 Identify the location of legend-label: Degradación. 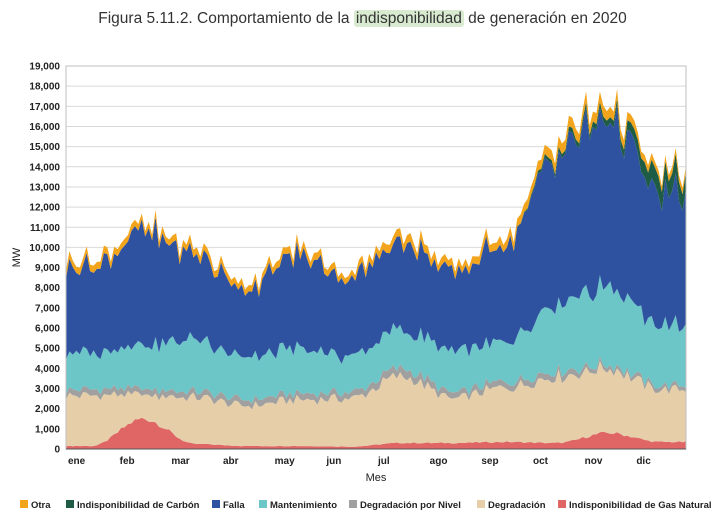
(517, 505).